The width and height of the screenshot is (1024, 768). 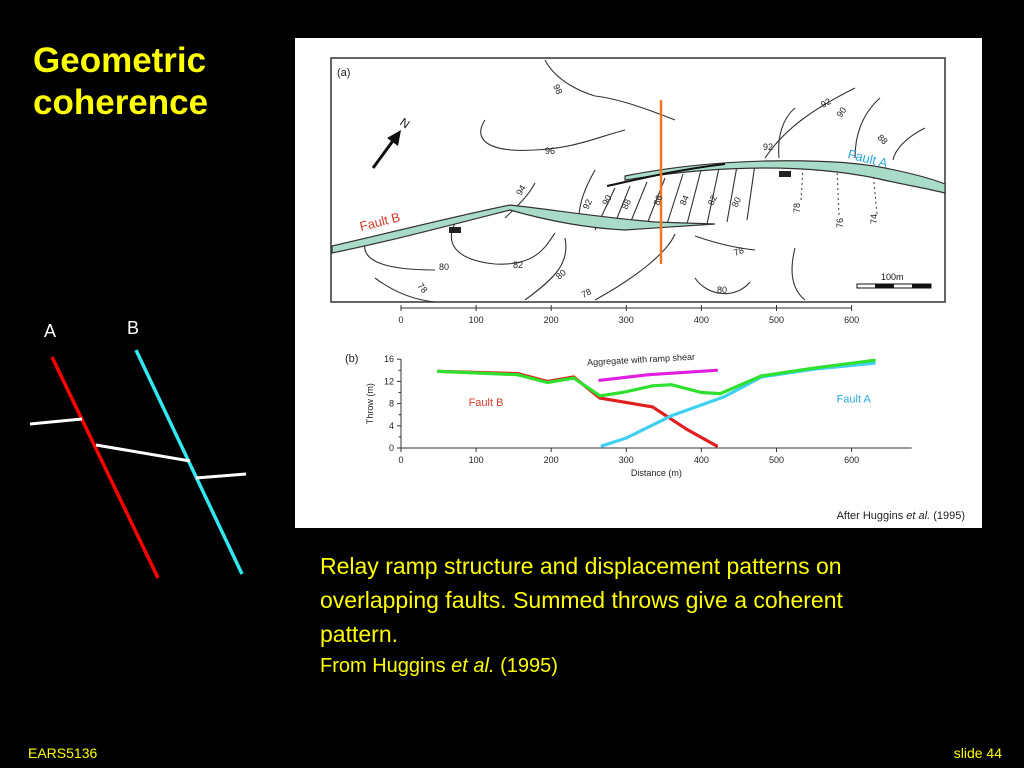 What do you see at coordinates (810, 123) in the screenshot?
I see `contour-92-top` at bounding box center [810, 123].